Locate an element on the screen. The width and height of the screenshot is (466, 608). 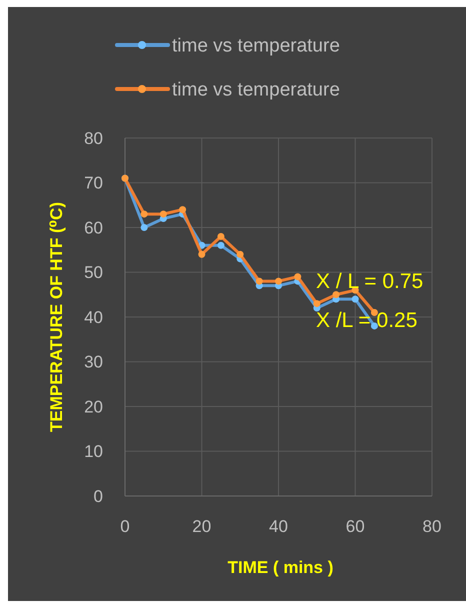
annotation: X / L = 0.75 is located at coordinates (370, 281).